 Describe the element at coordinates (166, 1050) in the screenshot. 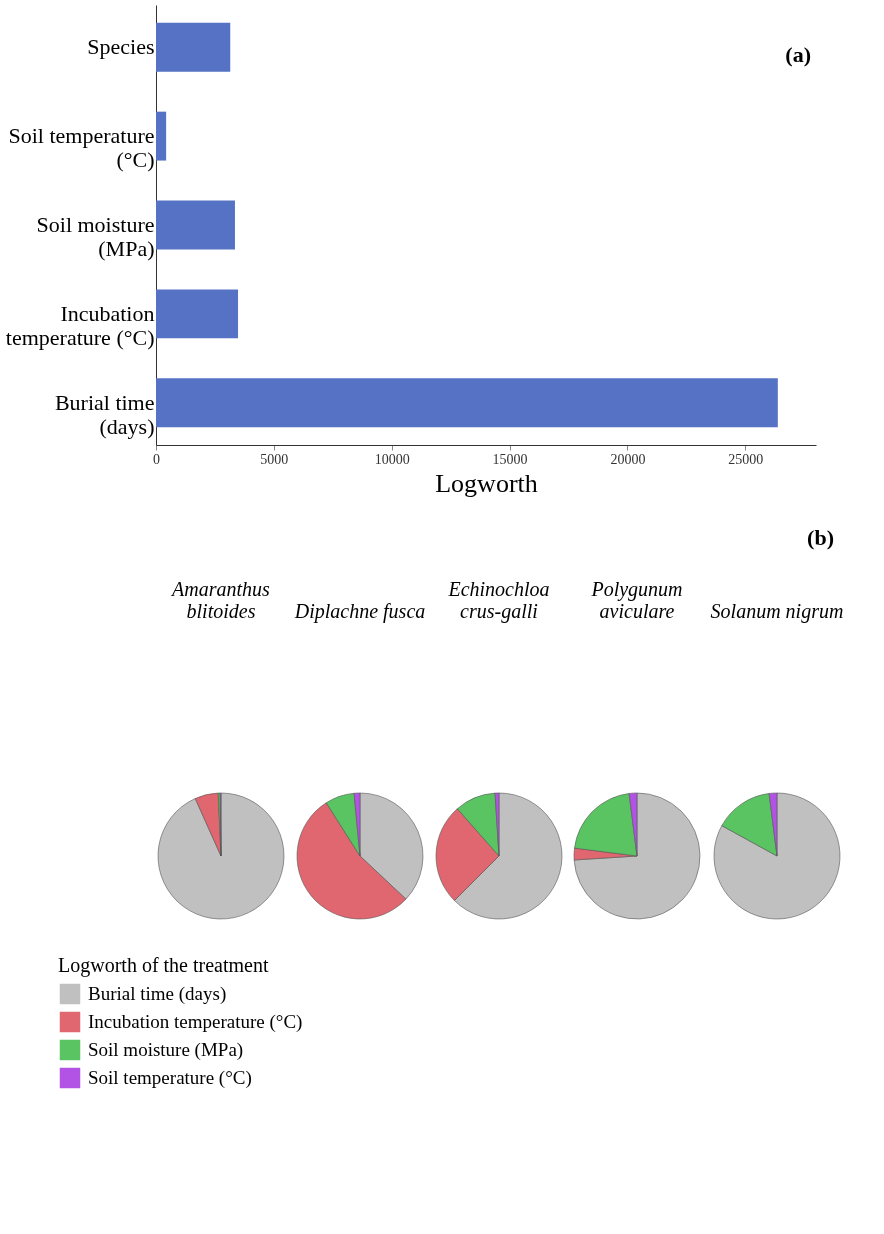

I see `legend-label: Soil moisture (MPa)` at that location.